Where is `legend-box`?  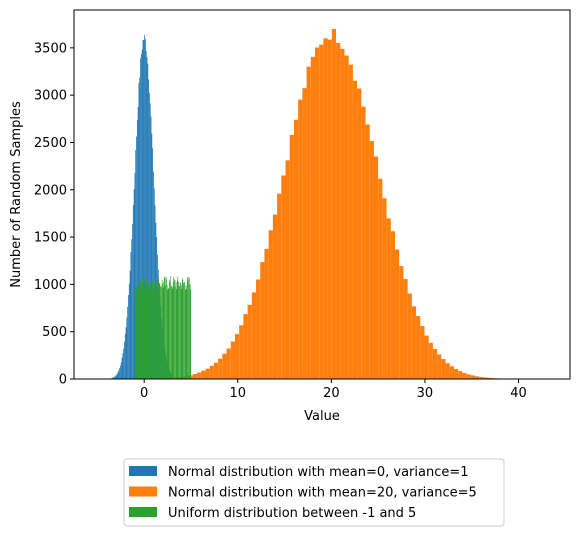
legend-box is located at coordinates (314, 492).